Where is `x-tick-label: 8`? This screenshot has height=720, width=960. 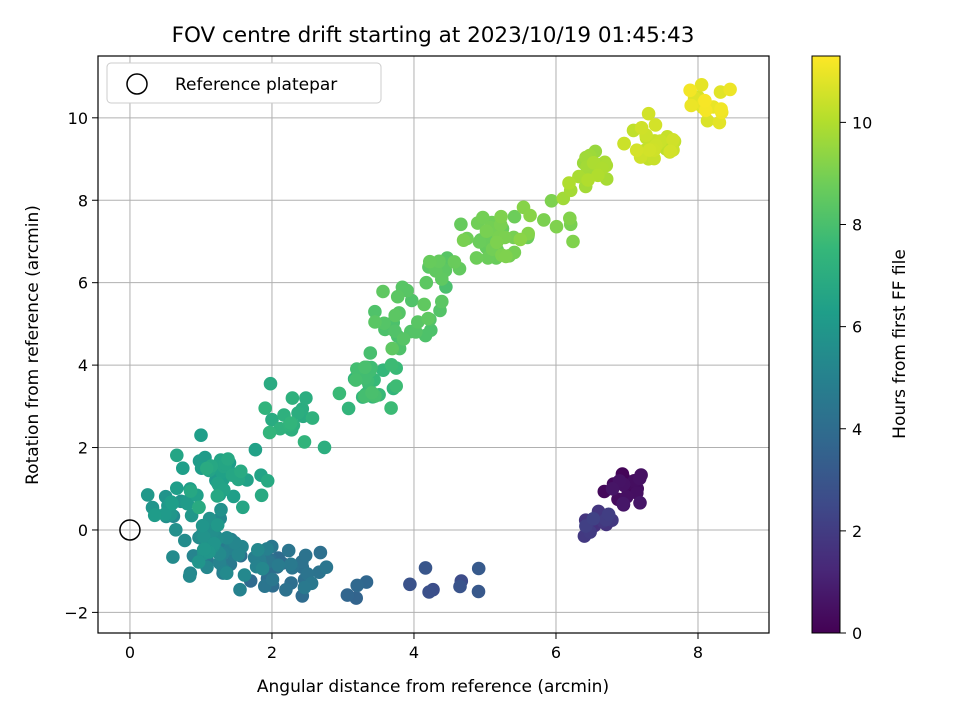 x-tick-label: 8 is located at coordinates (698, 652).